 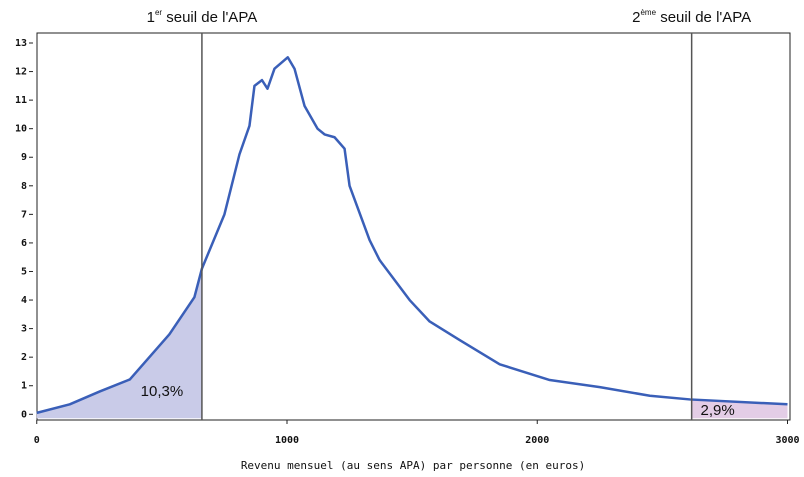 What do you see at coordinates (718, 410) in the screenshot?
I see `area-share-label: 2,9%` at bounding box center [718, 410].